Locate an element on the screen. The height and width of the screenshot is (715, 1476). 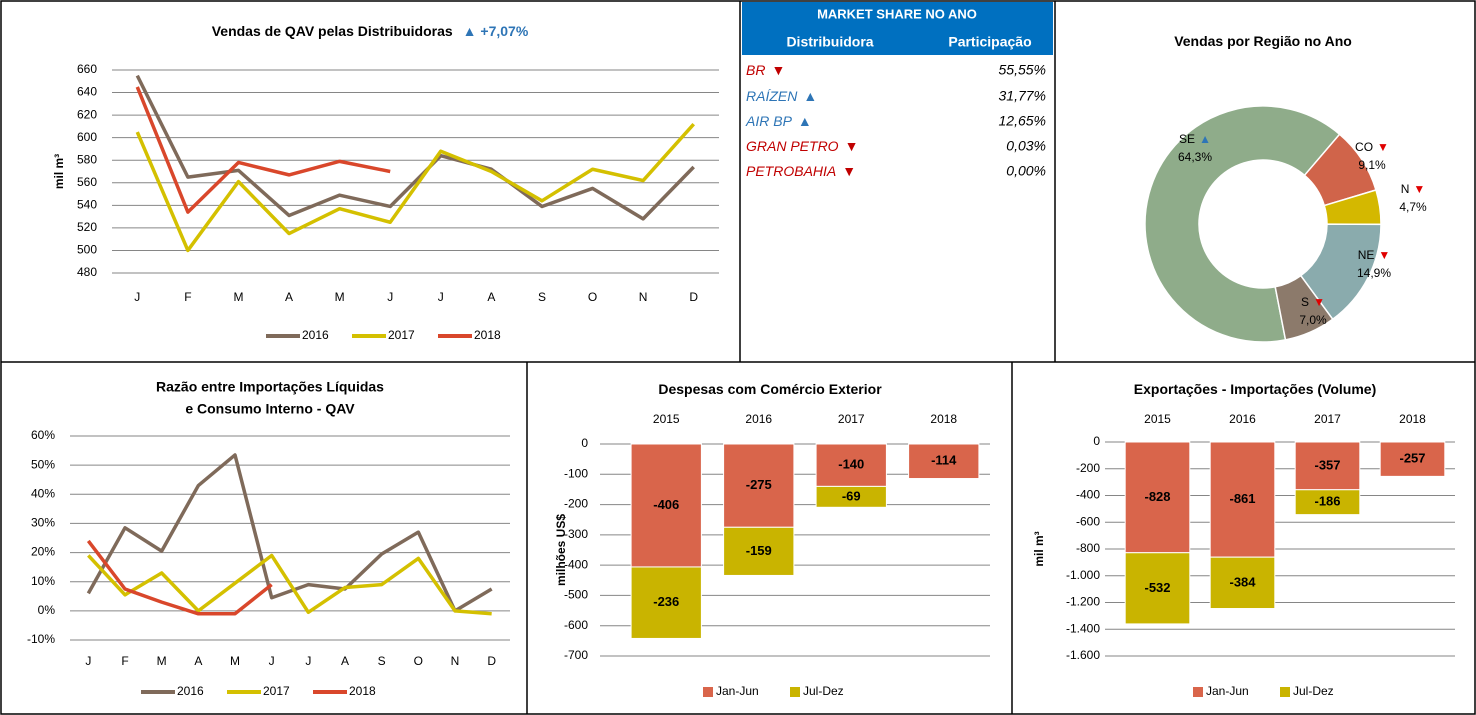
y-tick-label: 30% is located at coordinates (43, 523).